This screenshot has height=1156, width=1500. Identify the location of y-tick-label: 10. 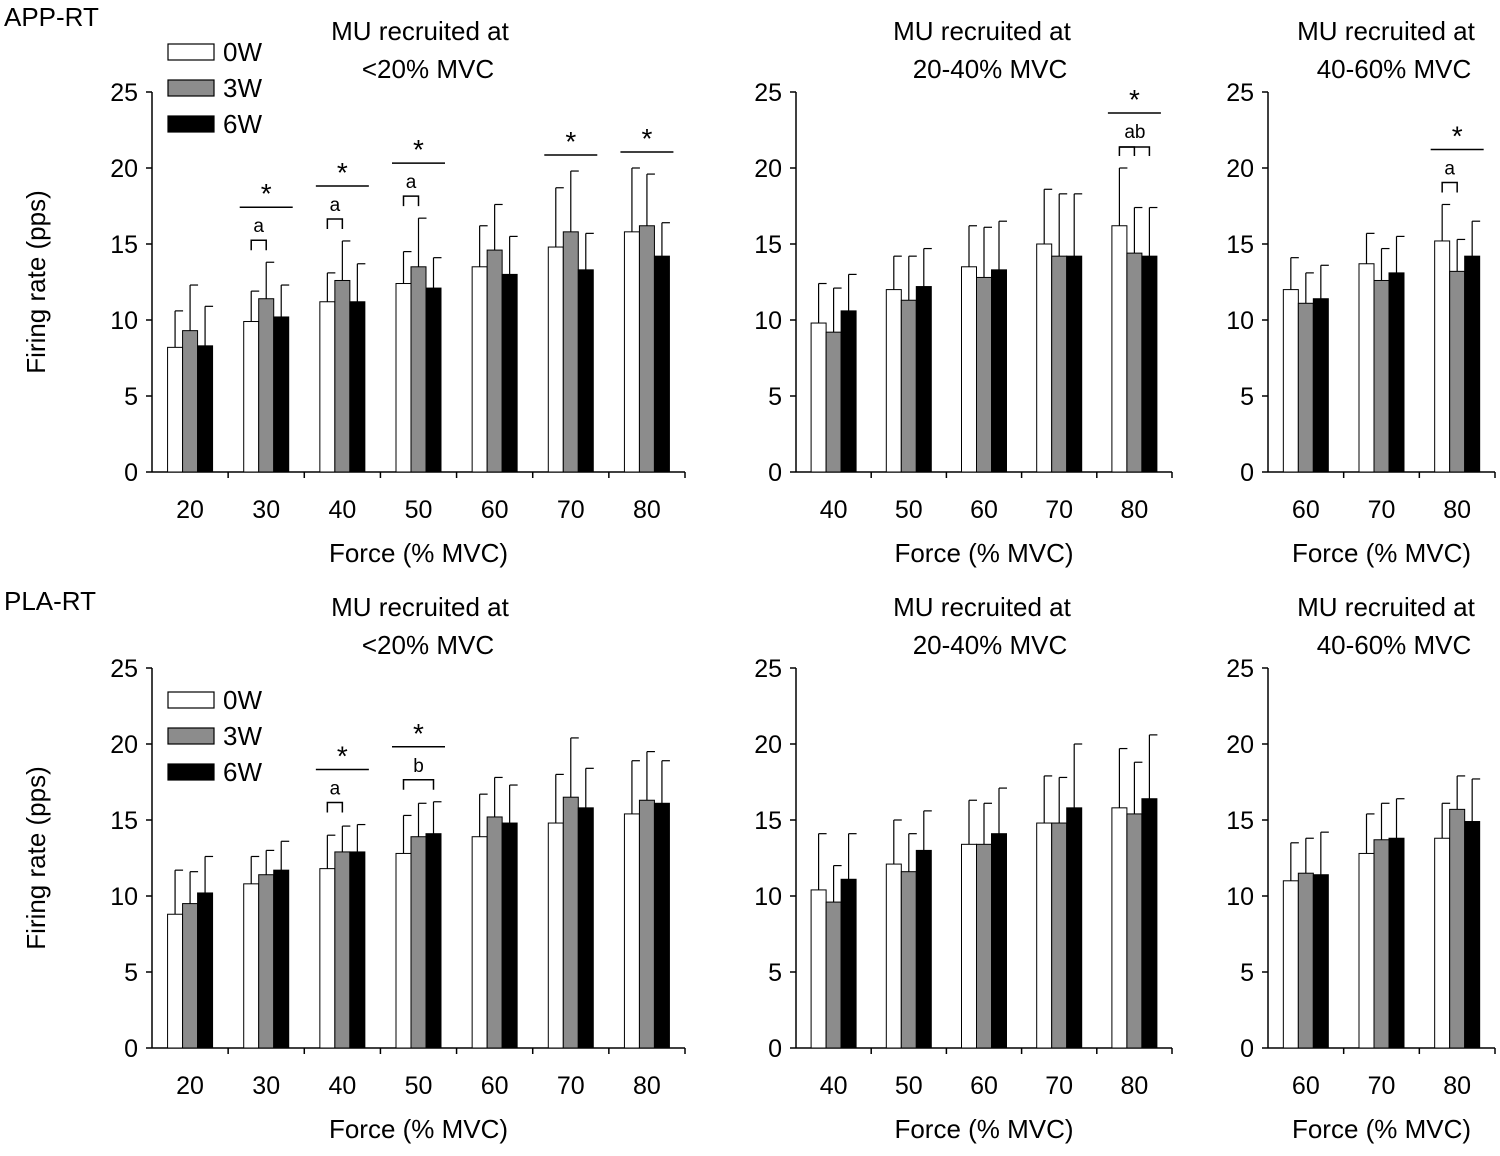
(768, 321).